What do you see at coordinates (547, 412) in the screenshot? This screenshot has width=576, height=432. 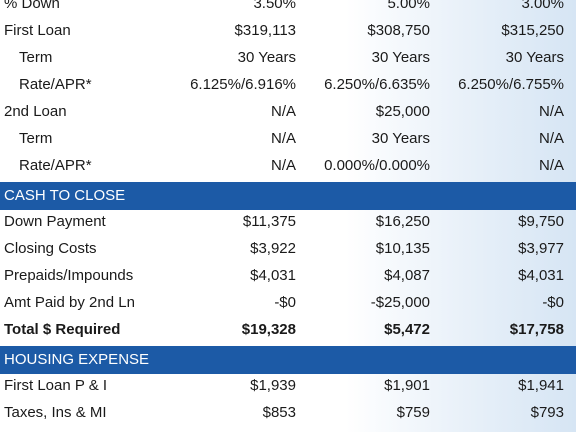 I see `row-value: $793` at bounding box center [547, 412].